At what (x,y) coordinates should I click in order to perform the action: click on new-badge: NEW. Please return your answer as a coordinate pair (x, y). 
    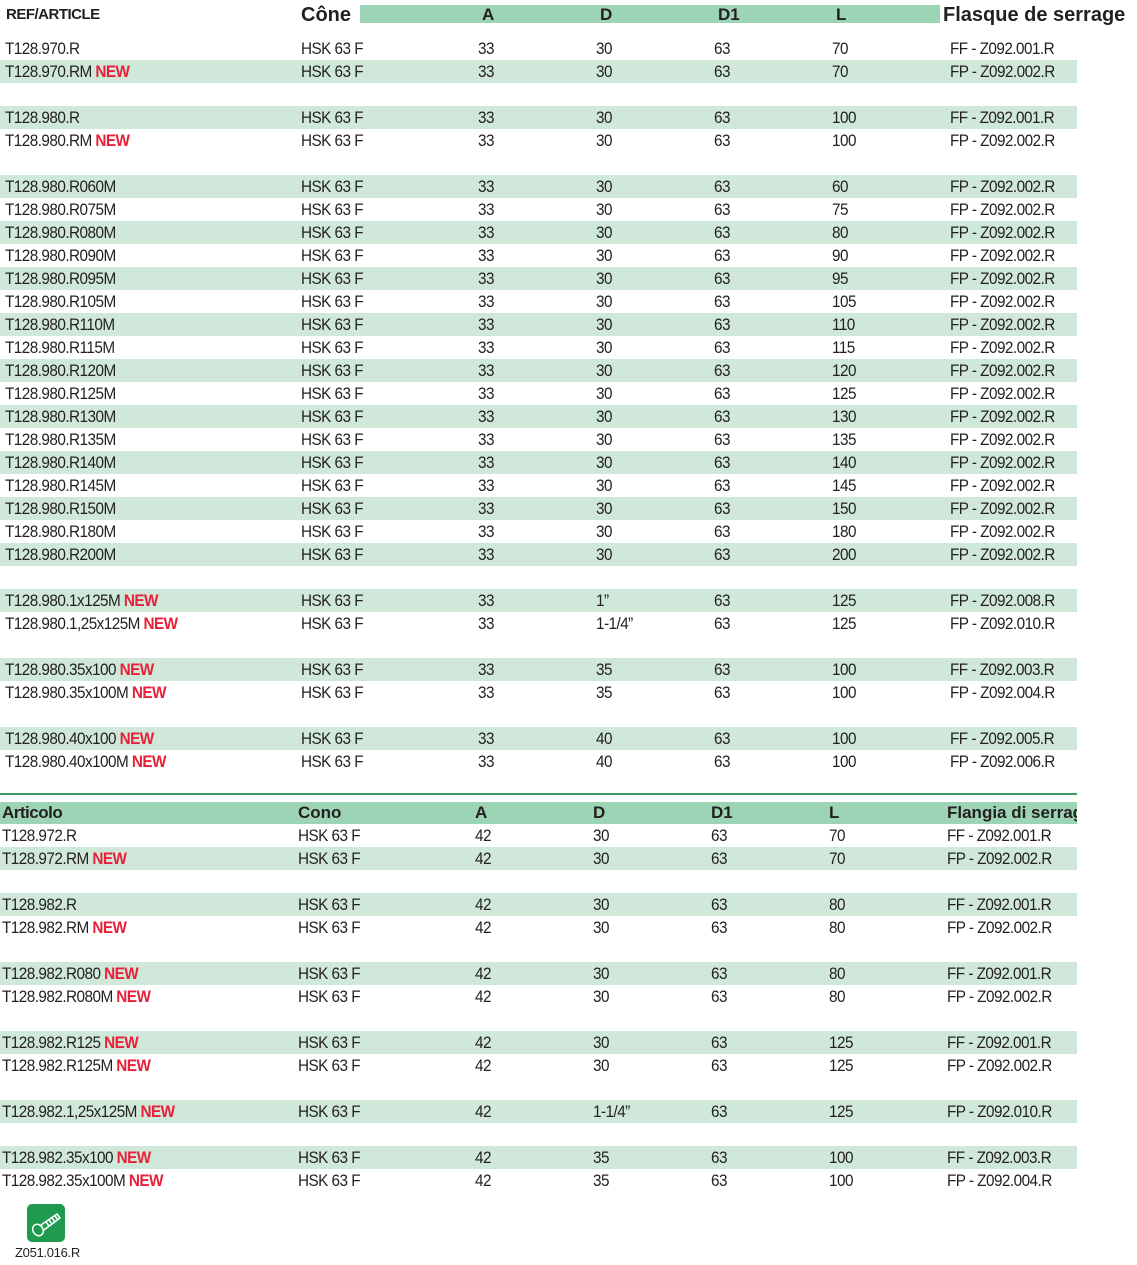
    Looking at the image, I should click on (137, 669).